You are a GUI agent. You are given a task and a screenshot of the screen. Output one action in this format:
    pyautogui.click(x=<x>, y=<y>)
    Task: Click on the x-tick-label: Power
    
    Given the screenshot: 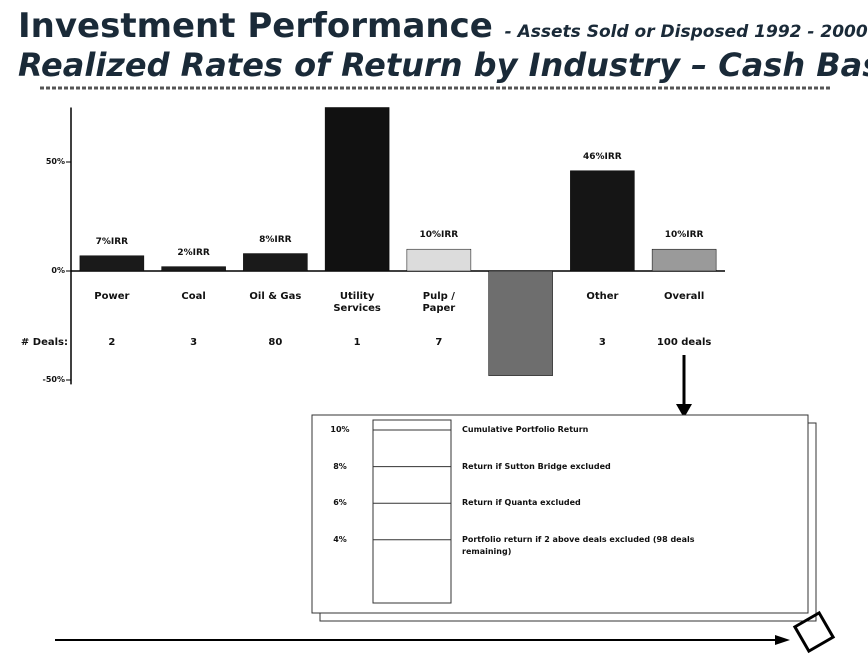 What is the action you would take?
    pyautogui.click(x=112, y=296)
    